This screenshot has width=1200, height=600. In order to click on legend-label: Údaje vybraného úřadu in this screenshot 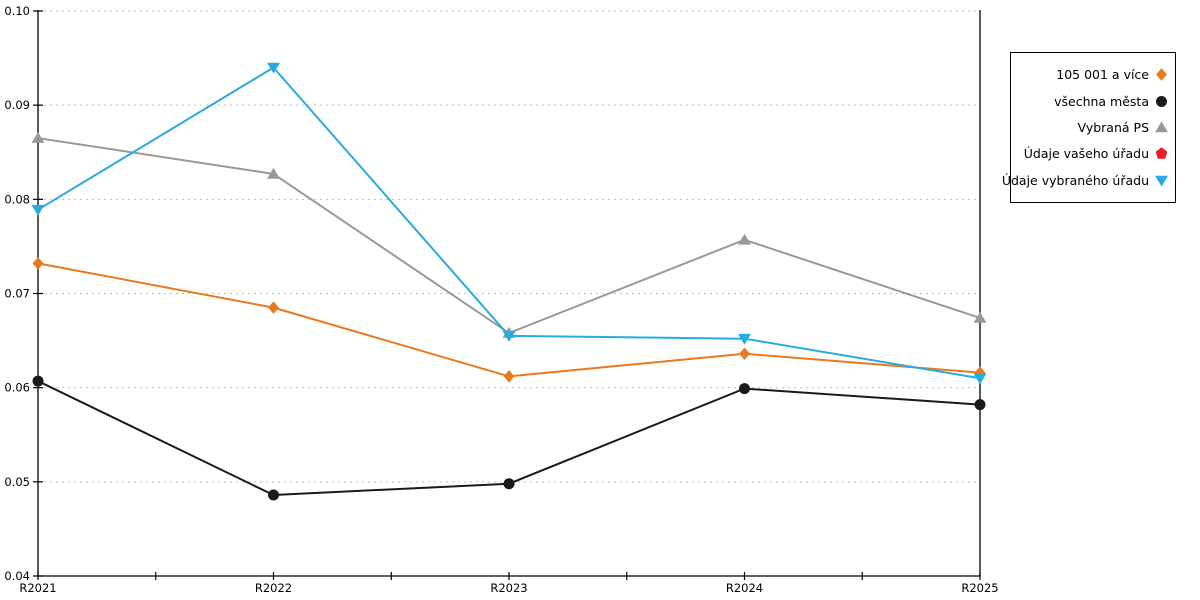, I will do `click(1075, 180)`.